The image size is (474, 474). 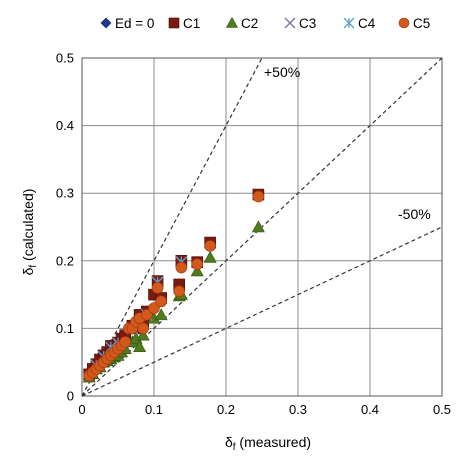 I want to click on y-axis-title: δf (calculated), so click(x=29, y=232).